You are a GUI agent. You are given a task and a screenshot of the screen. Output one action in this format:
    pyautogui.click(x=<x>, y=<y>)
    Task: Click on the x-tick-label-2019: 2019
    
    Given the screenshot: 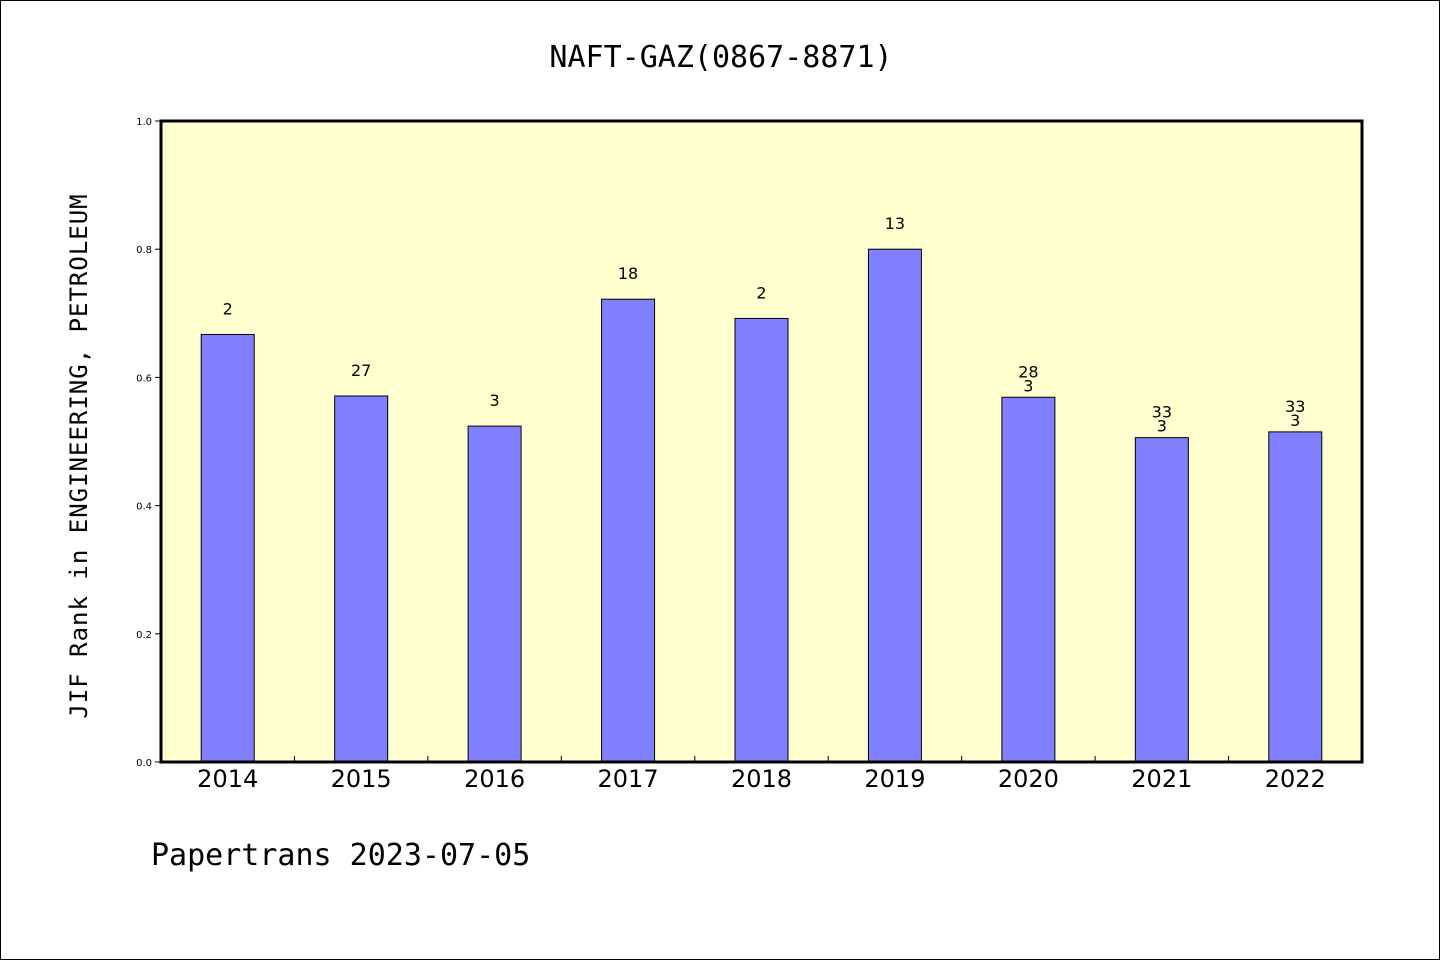 What is the action you would take?
    pyautogui.click(x=894, y=779)
    